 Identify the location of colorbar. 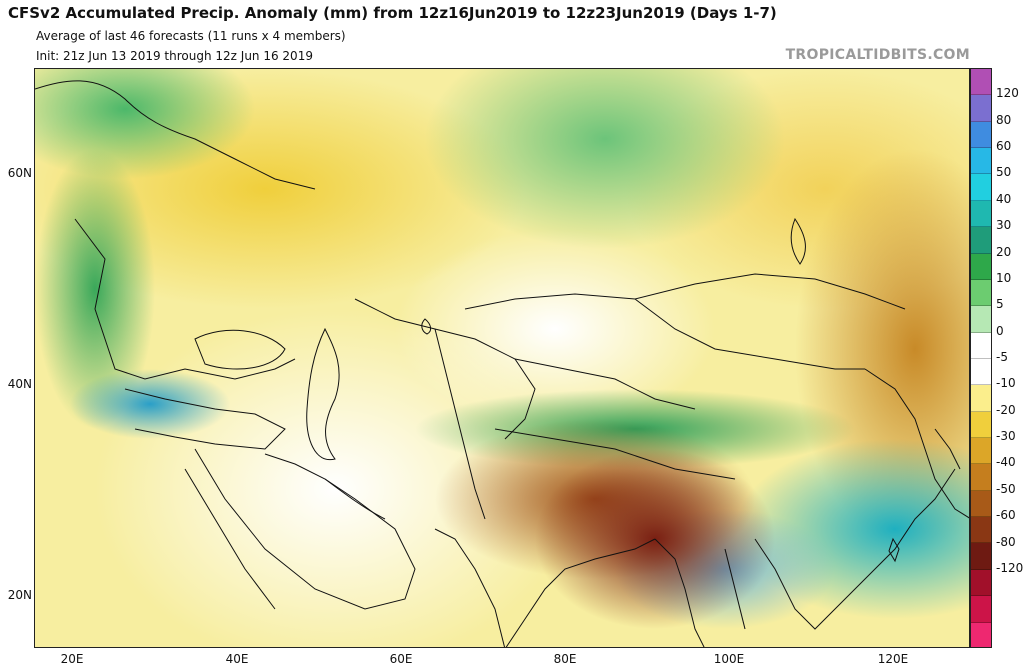
(981, 358).